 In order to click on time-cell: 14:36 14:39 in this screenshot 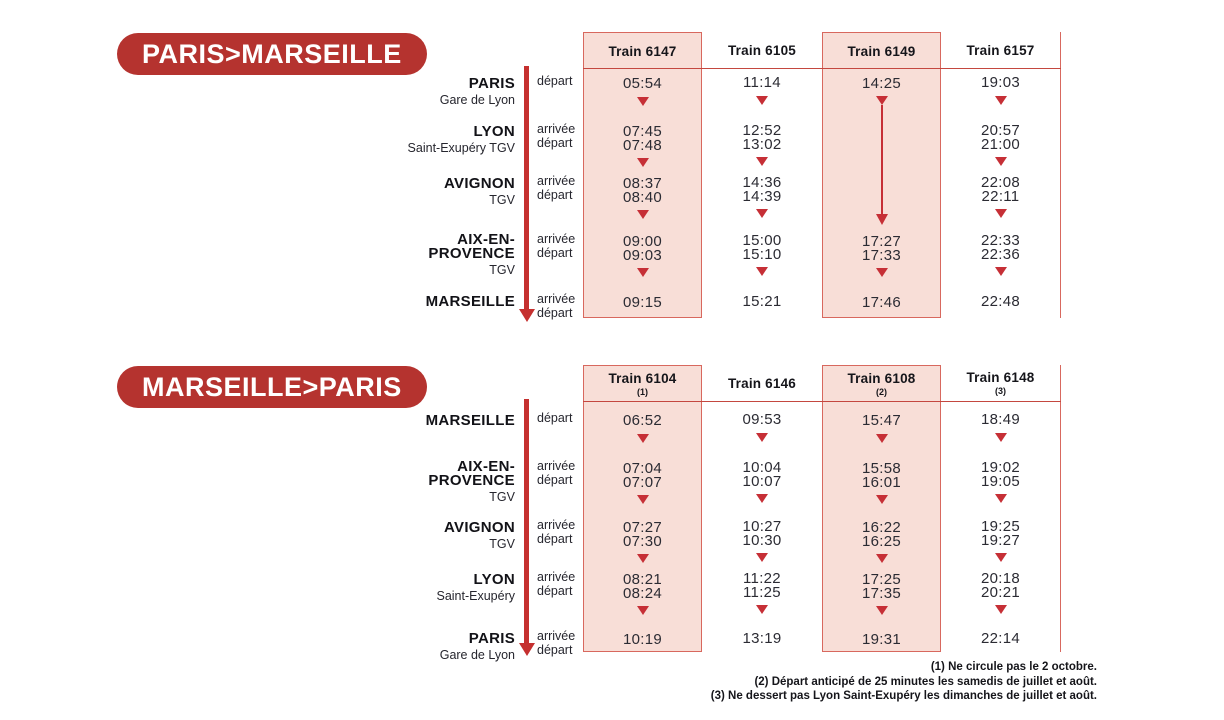, I will do `click(762, 195)`.